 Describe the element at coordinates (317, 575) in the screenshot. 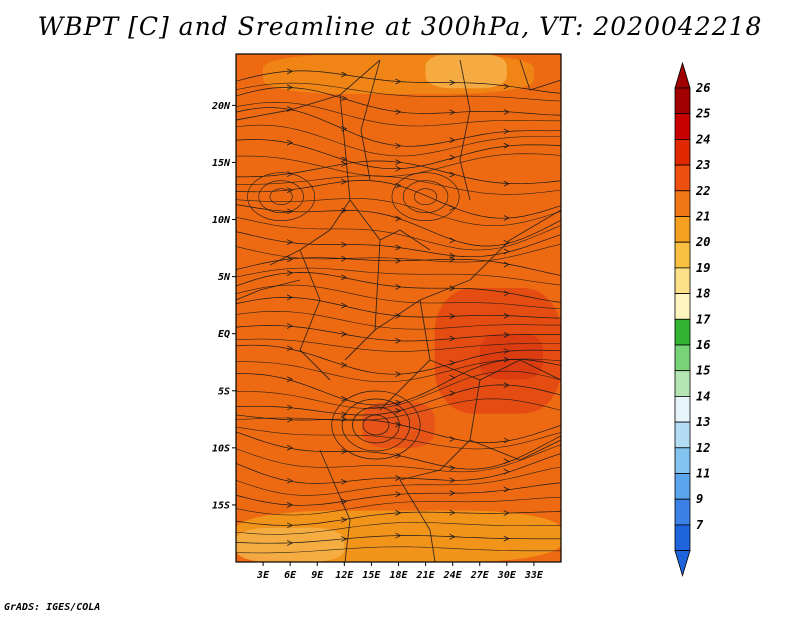

I see `lon-tick-label: 9E` at that location.